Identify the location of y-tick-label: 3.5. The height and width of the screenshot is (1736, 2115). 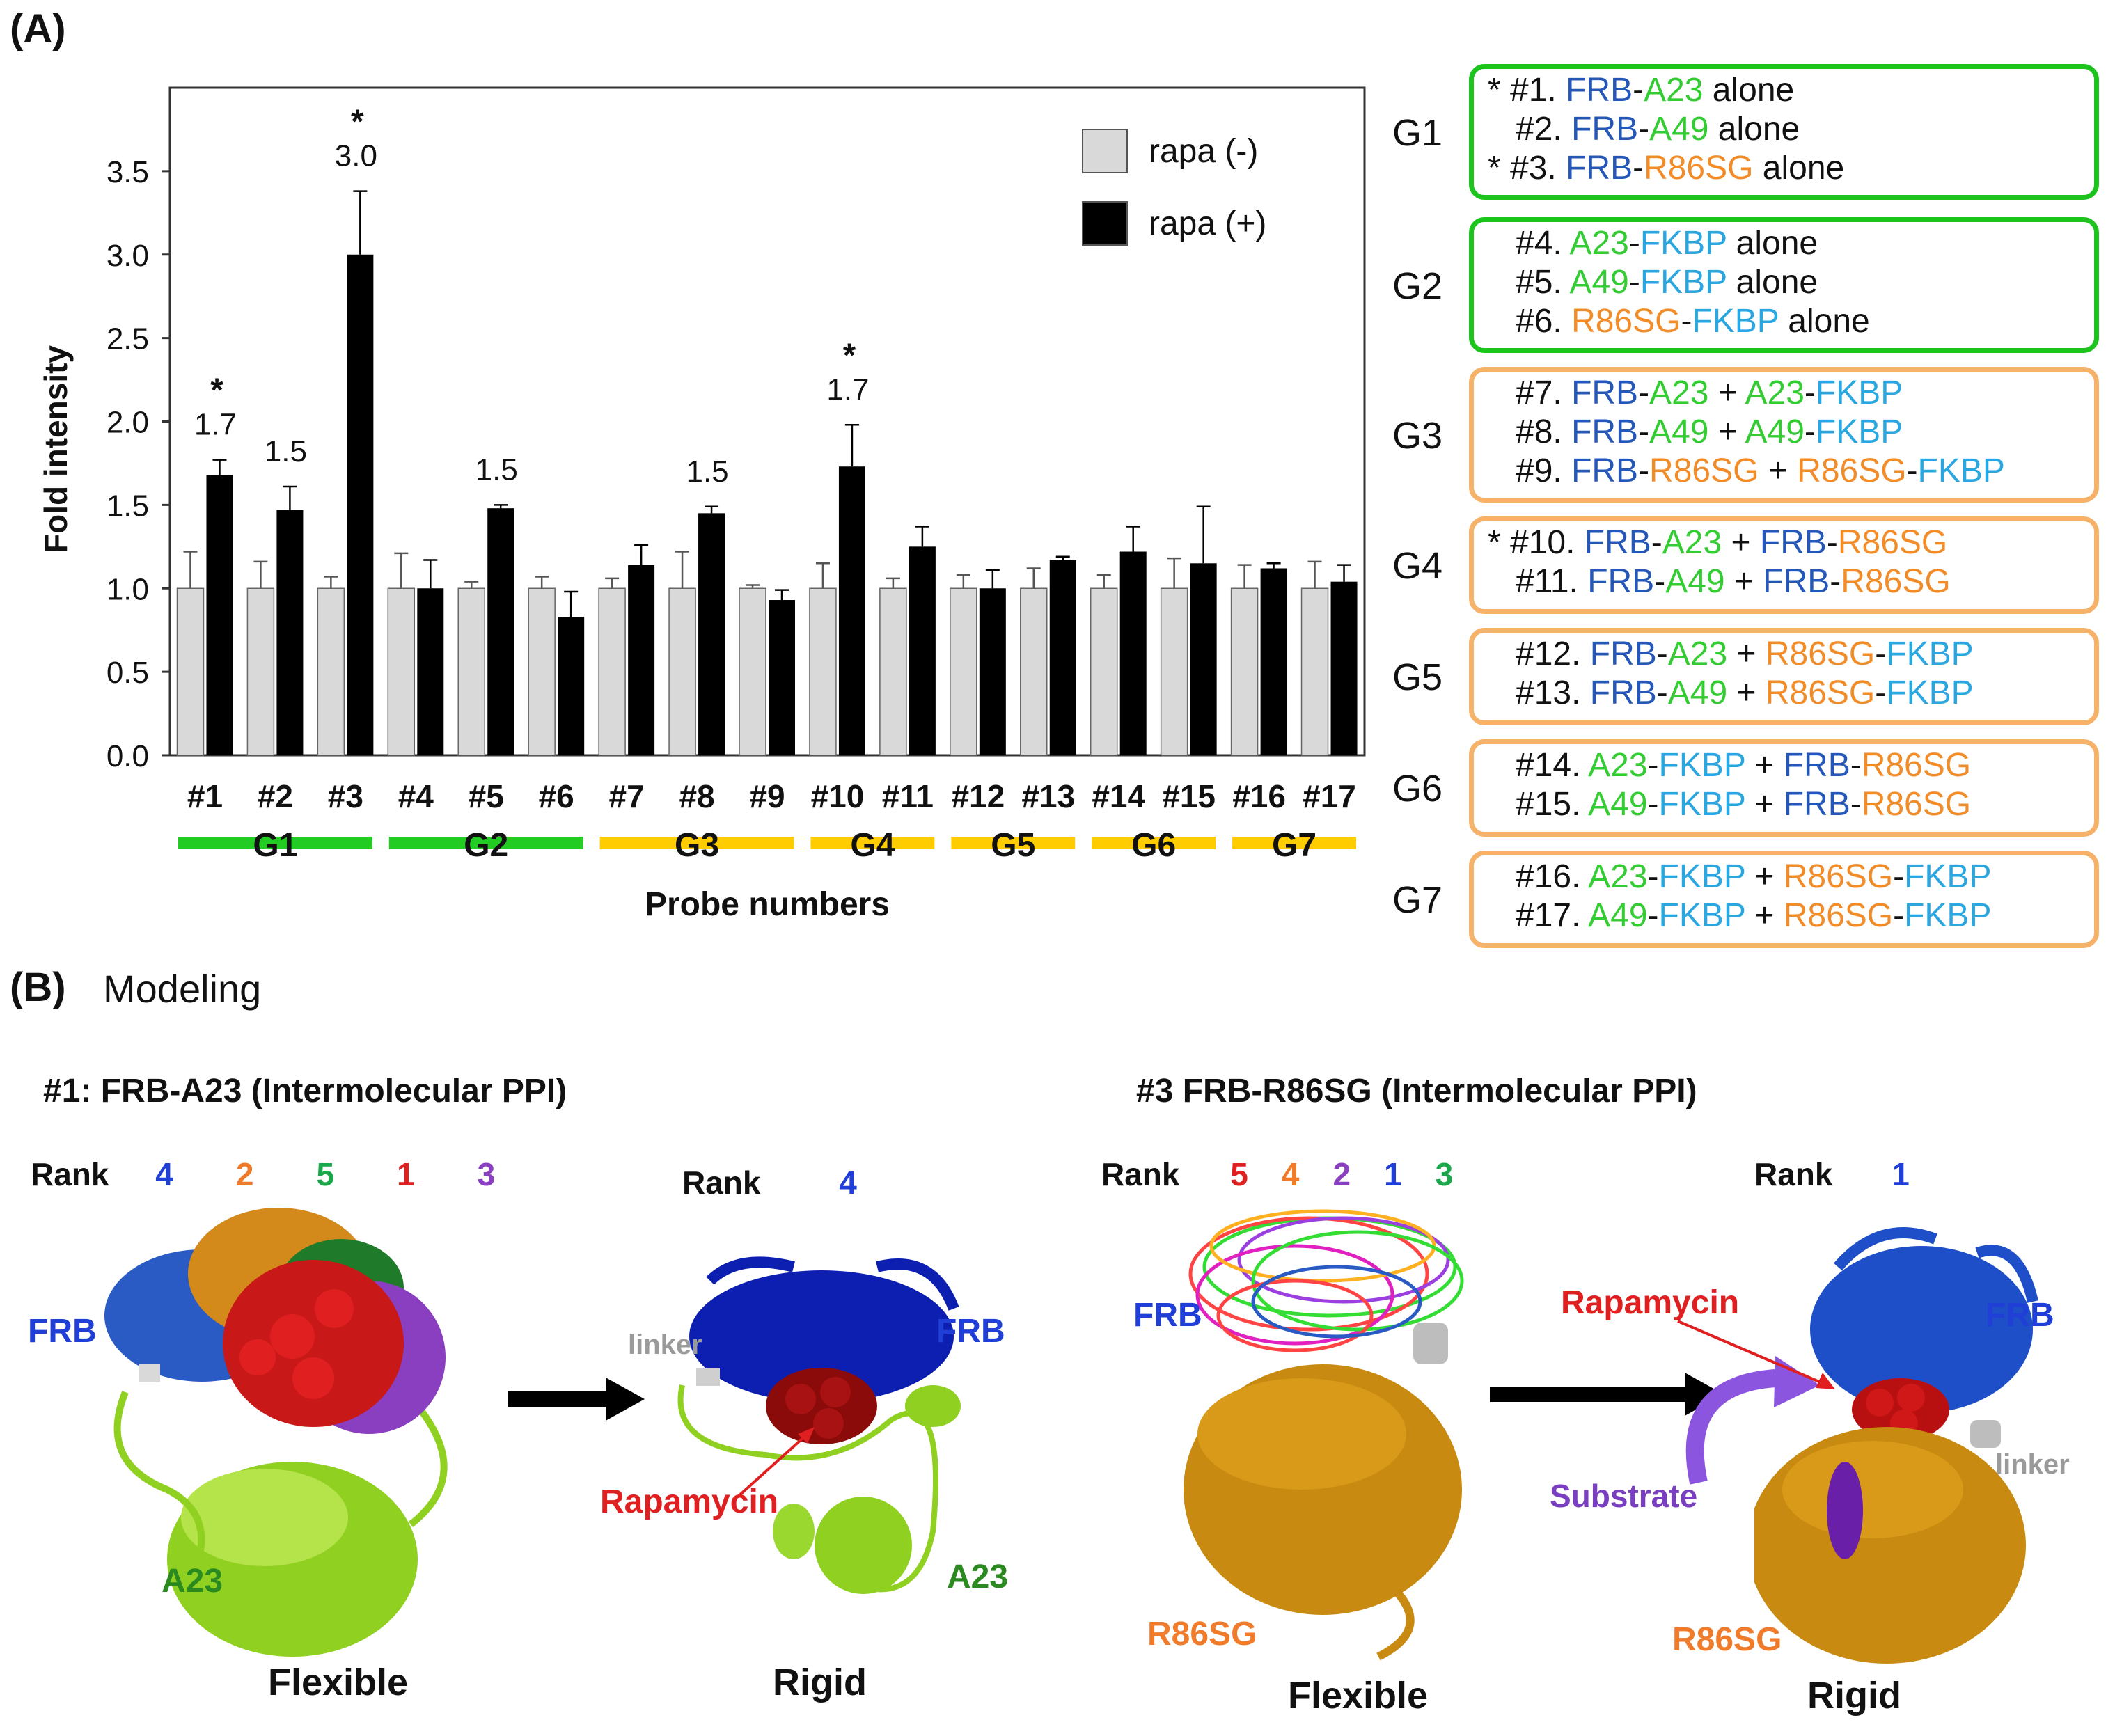
(128, 172).